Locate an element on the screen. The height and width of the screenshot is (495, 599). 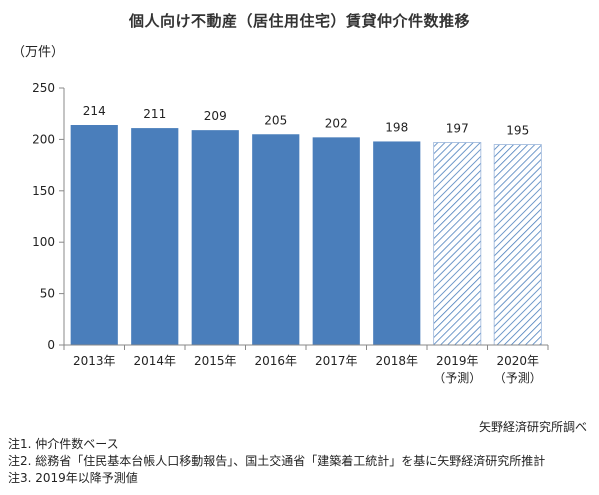
bar-value-label: 202 is located at coordinates (336, 123).